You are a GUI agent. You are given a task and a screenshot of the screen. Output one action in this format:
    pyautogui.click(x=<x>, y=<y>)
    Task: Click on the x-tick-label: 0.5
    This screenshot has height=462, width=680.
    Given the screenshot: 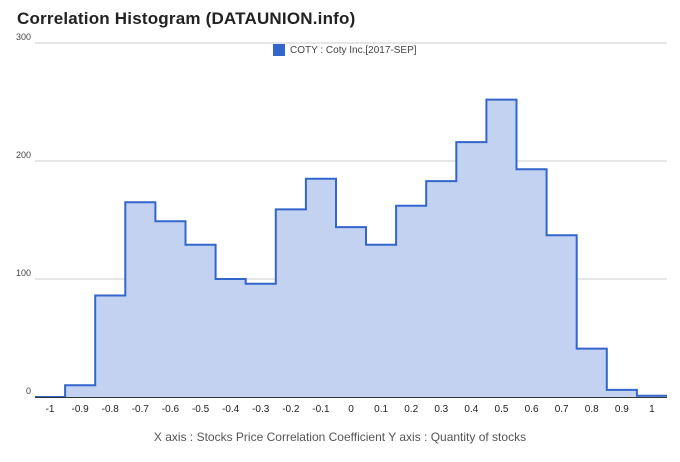 What is the action you would take?
    pyautogui.click(x=502, y=409)
    